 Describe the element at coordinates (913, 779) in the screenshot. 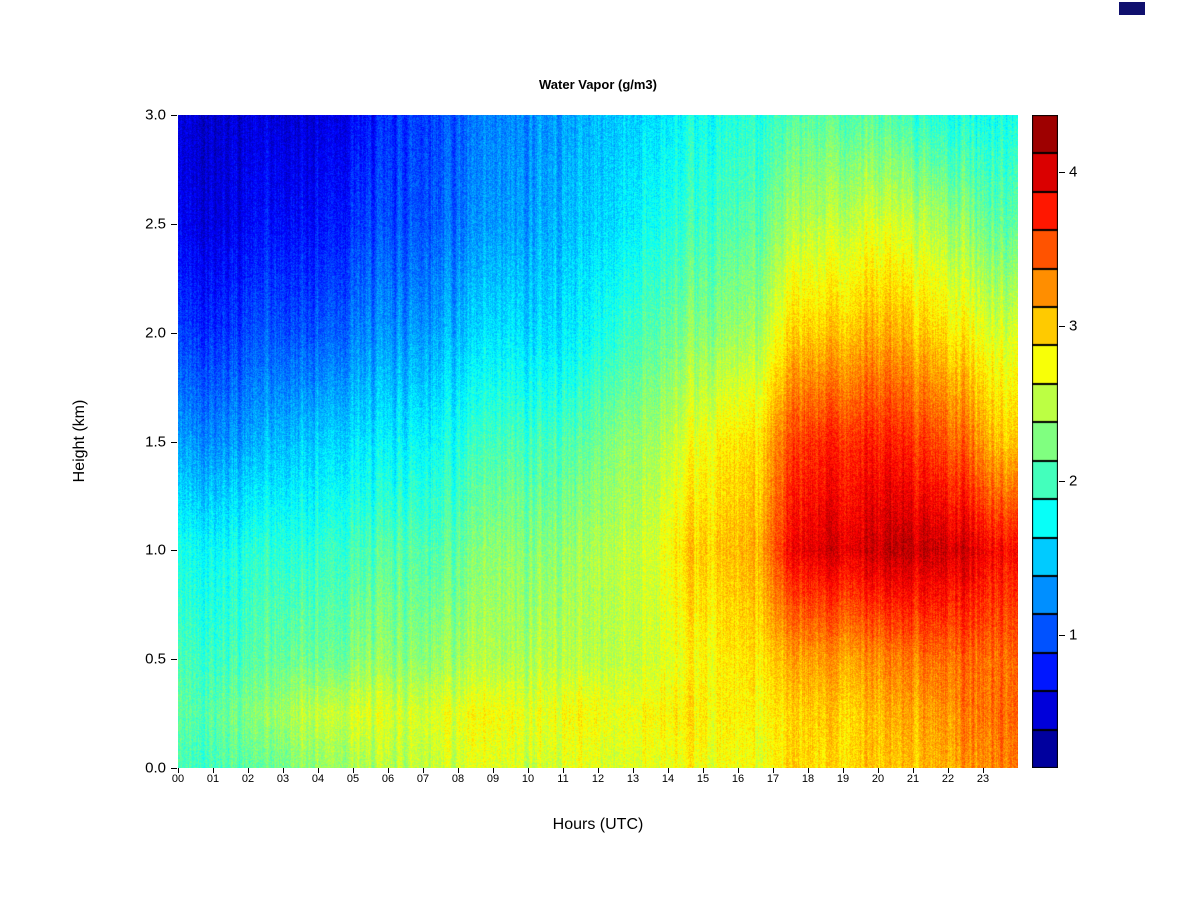

I see `x-tick-label: 21` at that location.